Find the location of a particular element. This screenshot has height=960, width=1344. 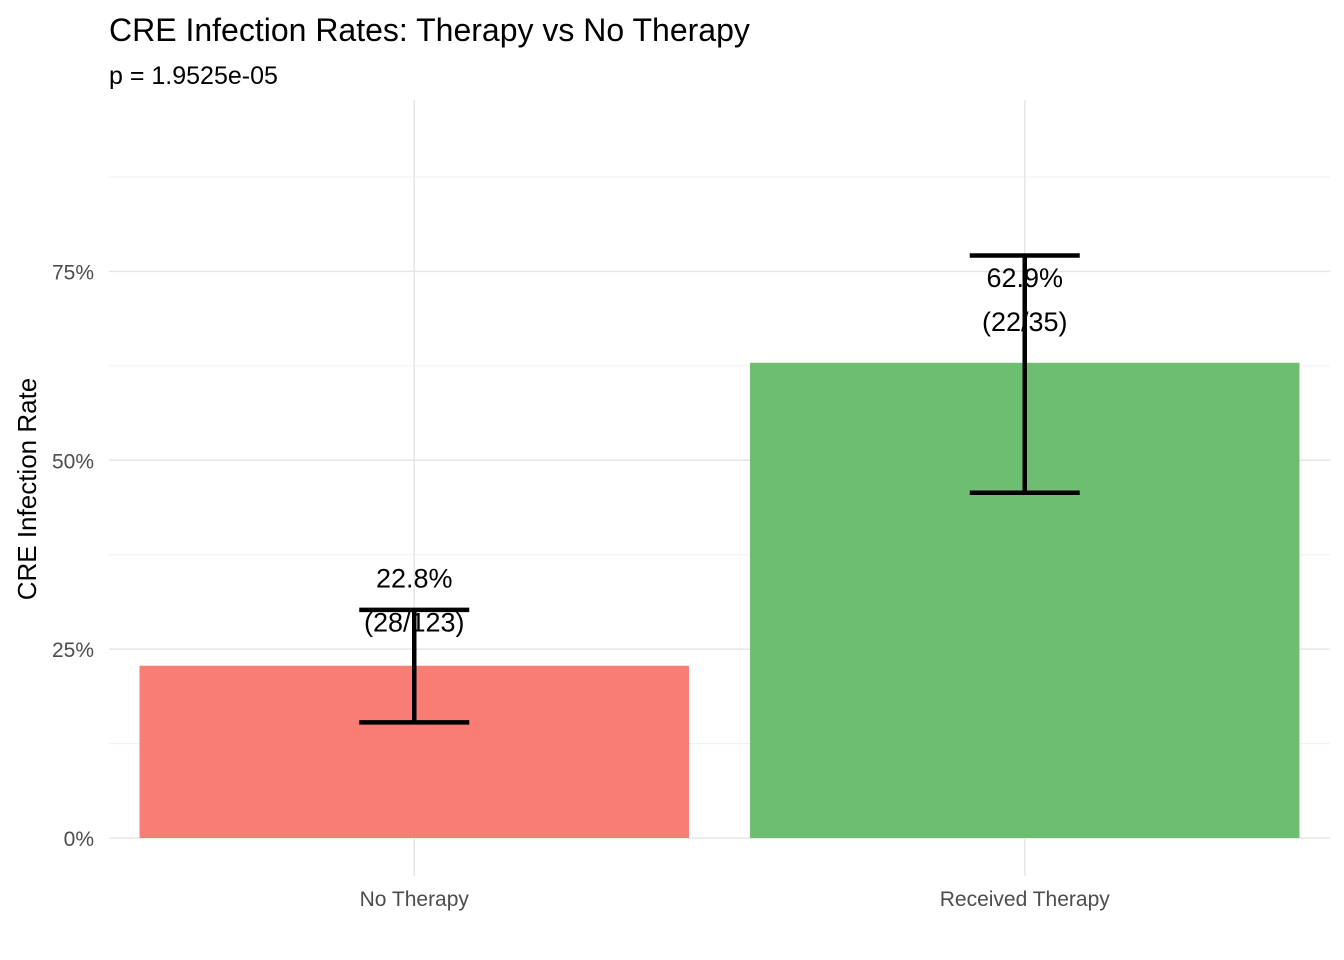

y-tick-label: 0% is located at coordinates (79, 839).